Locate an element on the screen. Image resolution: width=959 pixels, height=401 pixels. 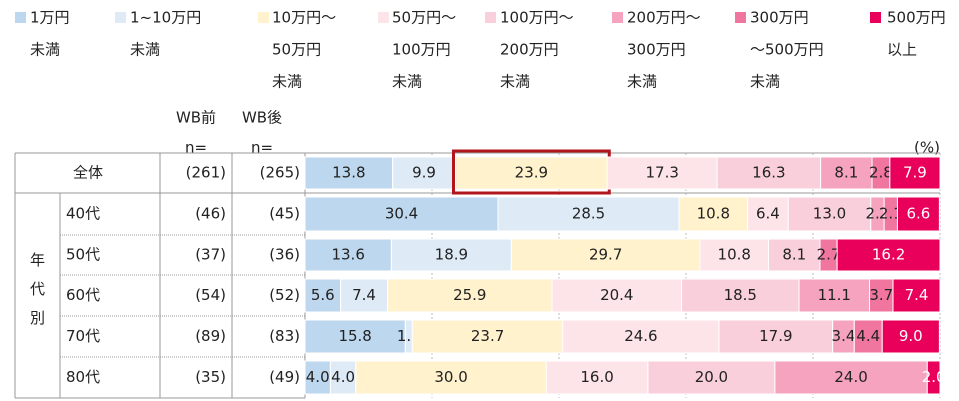
value-label: 5.6 is located at coordinates (323, 295).